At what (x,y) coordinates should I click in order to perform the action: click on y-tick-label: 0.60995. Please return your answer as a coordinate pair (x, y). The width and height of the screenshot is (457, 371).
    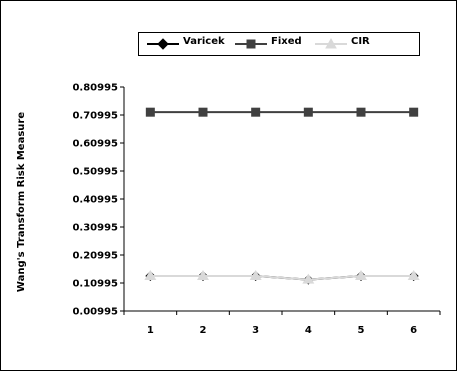
    Looking at the image, I should click on (95, 144).